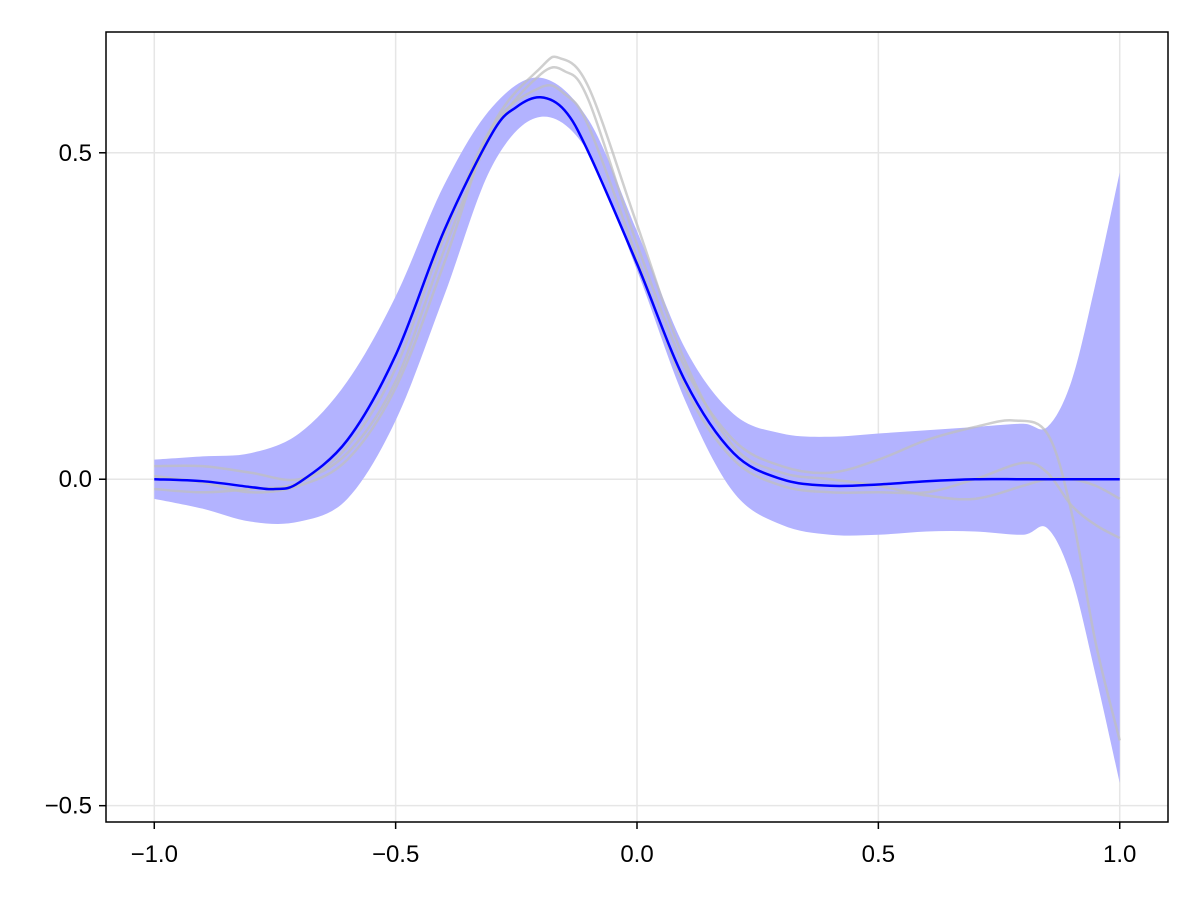 The image size is (1200, 900). I want to click on y-tick-label: −0.5, so click(68, 806).